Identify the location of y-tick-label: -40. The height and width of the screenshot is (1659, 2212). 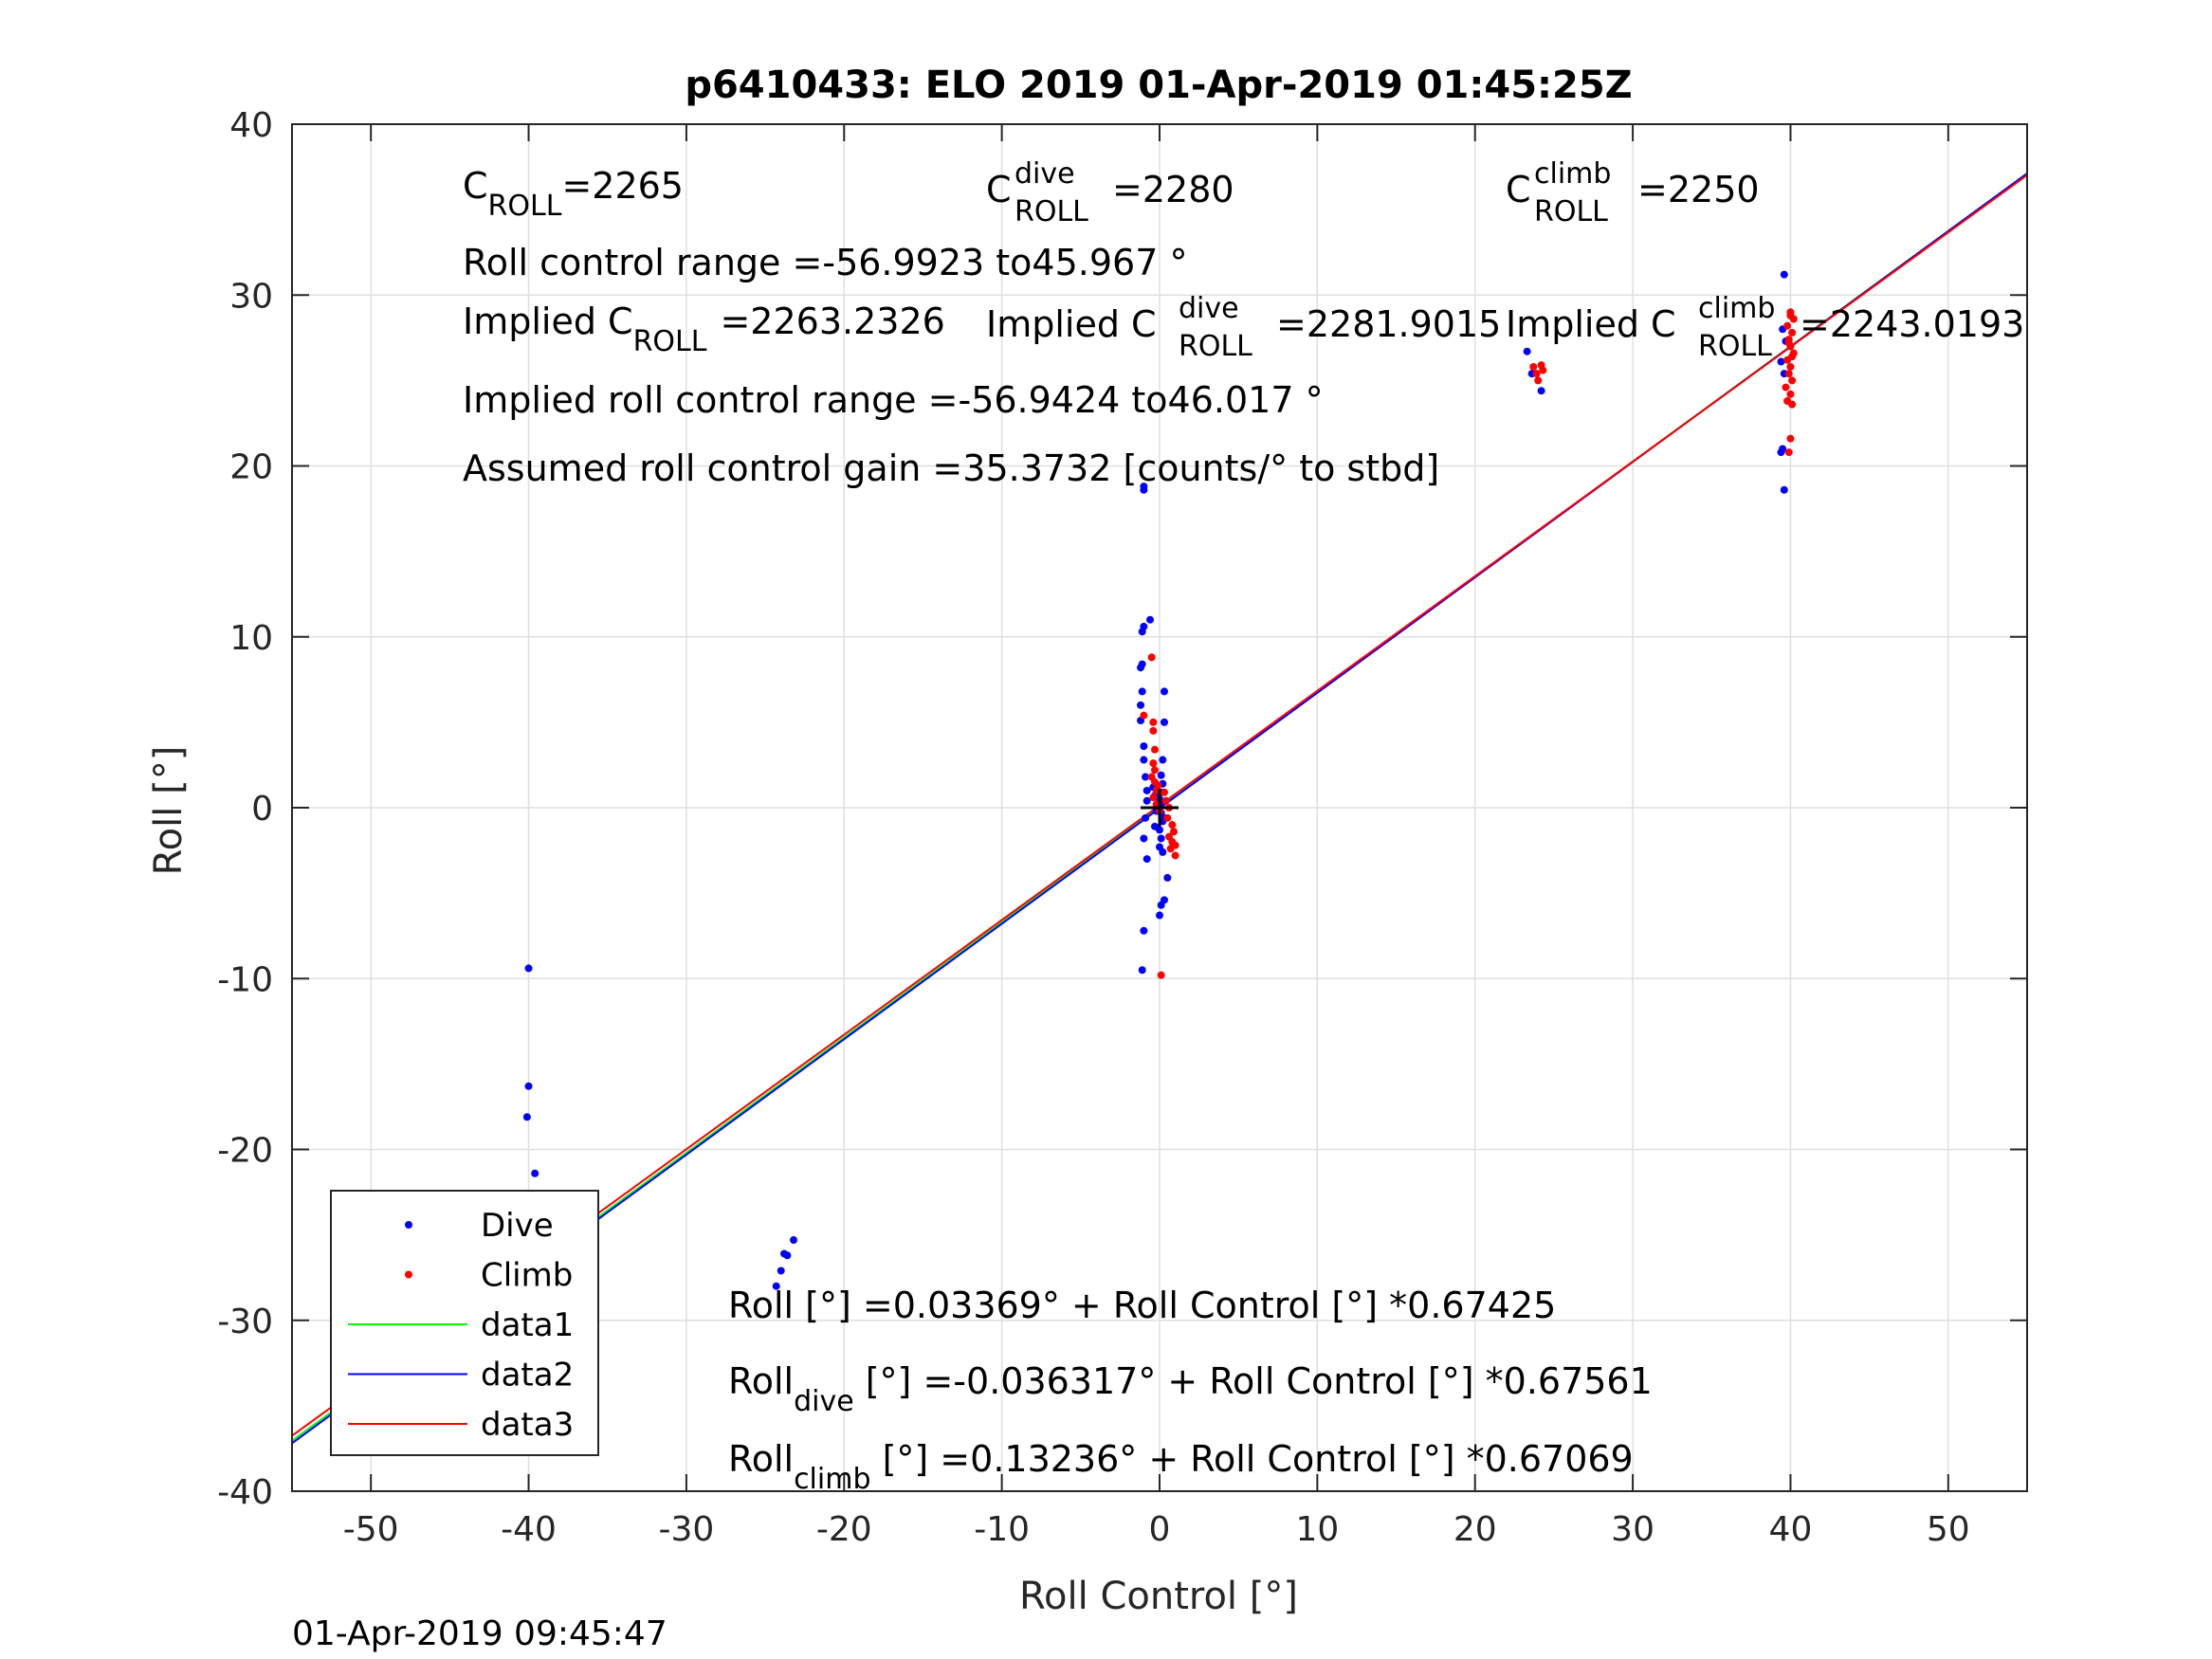
(245, 1492).